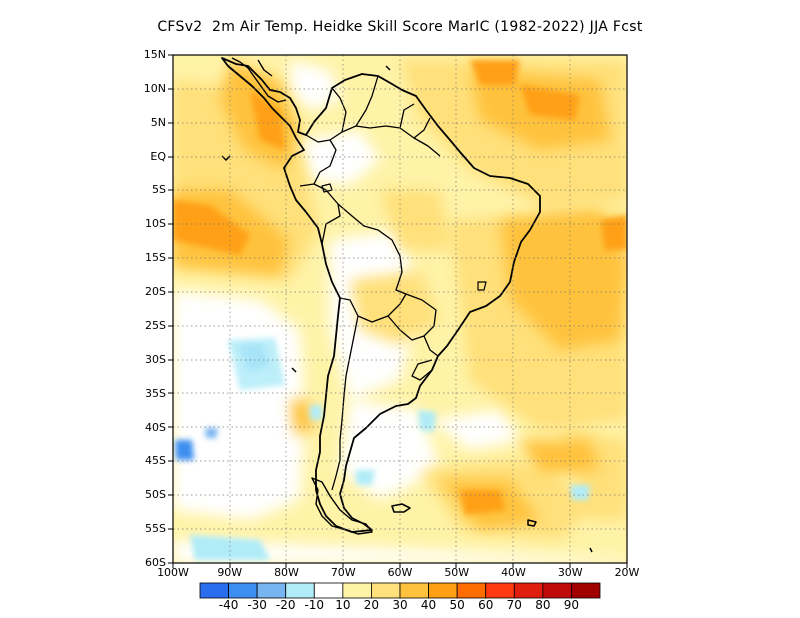 The height and width of the screenshot is (618, 800). Describe the element at coordinates (428, 605) in the screenshot. I see `colorbar-label: 40` at that location.